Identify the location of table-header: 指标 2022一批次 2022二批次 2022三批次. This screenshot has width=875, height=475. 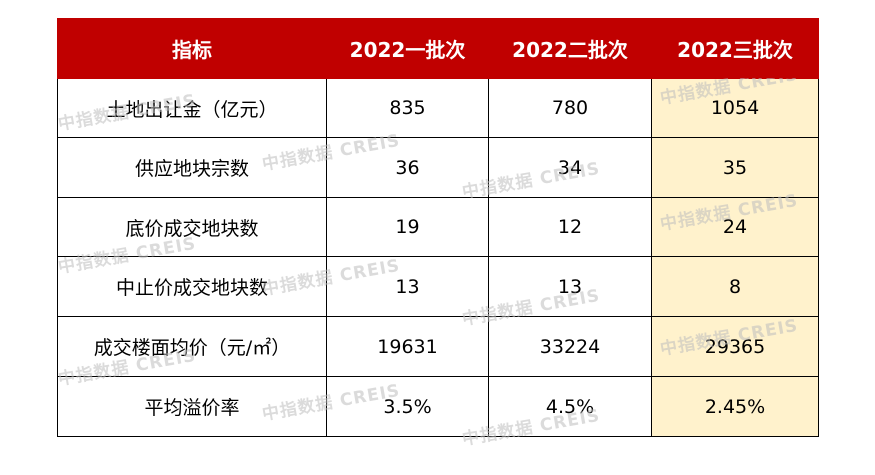
(438, 48).